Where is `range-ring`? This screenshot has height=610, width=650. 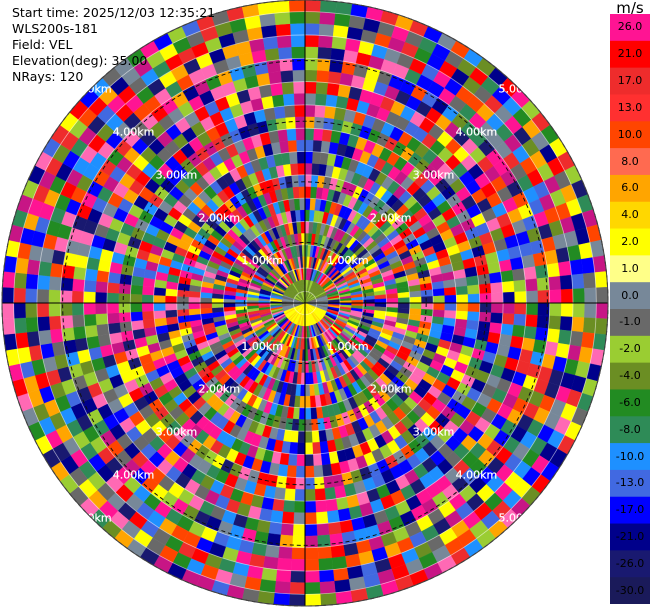
range-ring is located at coordinates (305, 303).